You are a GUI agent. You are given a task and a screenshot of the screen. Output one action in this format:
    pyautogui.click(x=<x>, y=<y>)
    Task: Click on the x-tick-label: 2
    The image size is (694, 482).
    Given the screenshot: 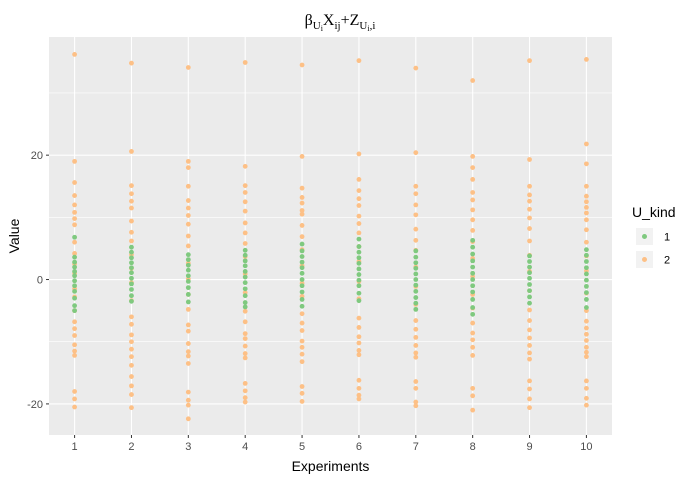 What is the action you would take?
    pyautogui.click(x=131, y=447)
    